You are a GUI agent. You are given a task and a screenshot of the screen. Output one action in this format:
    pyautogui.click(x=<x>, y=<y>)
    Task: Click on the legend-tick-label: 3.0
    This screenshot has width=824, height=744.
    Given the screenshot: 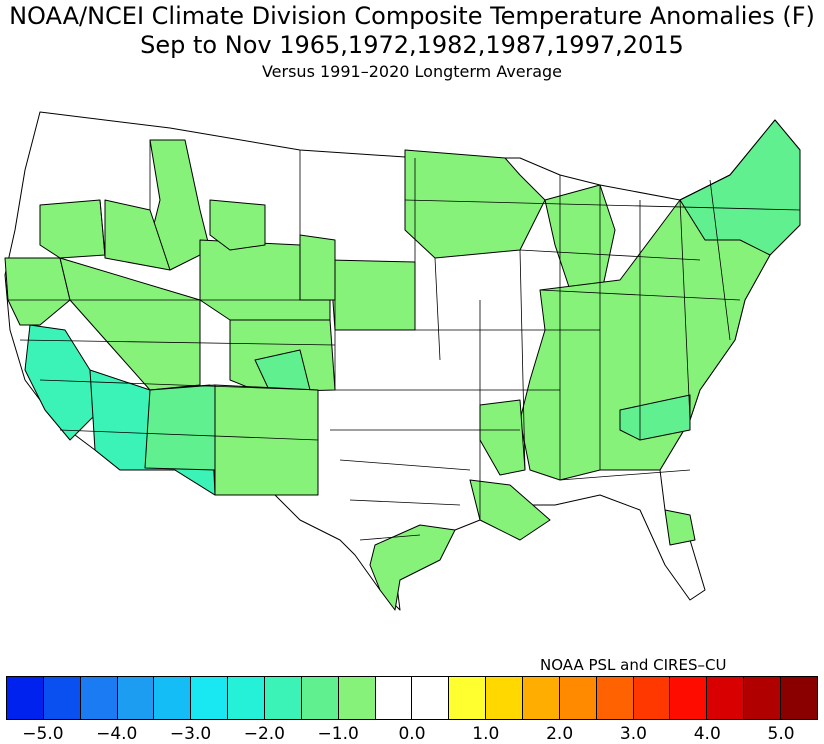 What is the action you would take?
    pyautogui.click(x=633, y=734)
    